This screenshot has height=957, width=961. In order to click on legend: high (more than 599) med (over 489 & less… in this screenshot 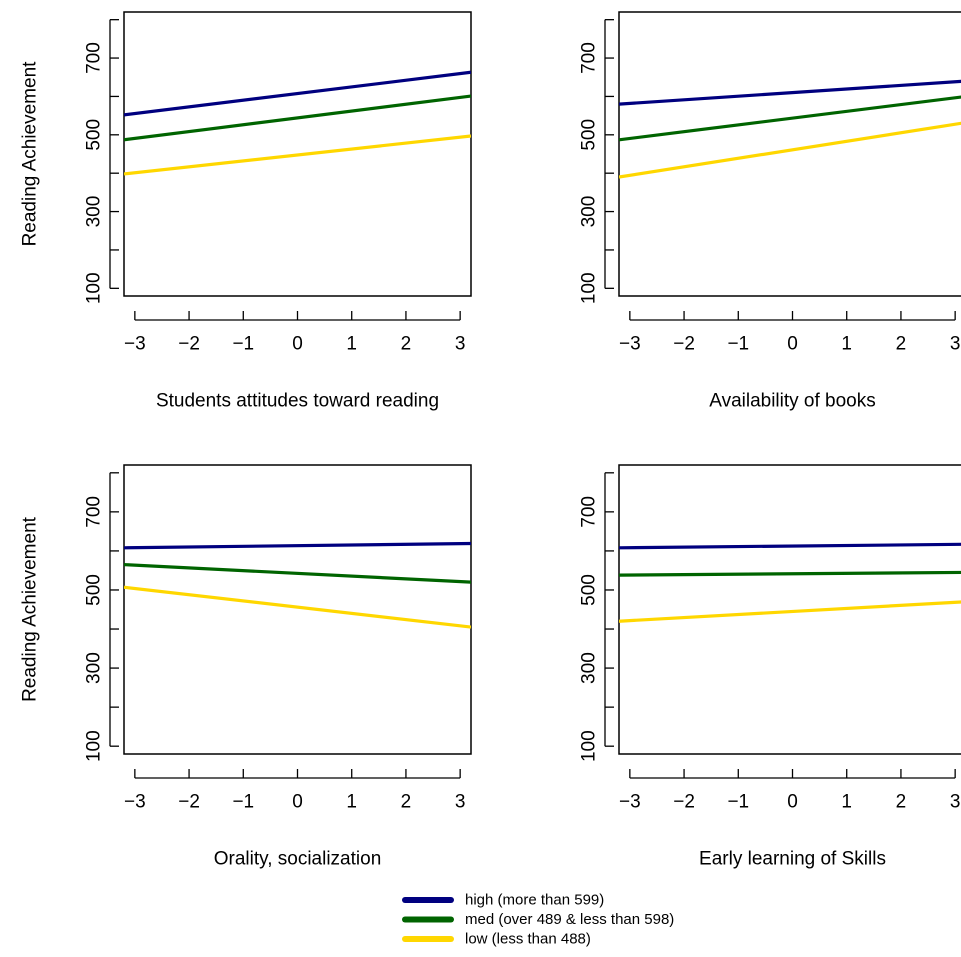, I will do `click(538, 920)`.